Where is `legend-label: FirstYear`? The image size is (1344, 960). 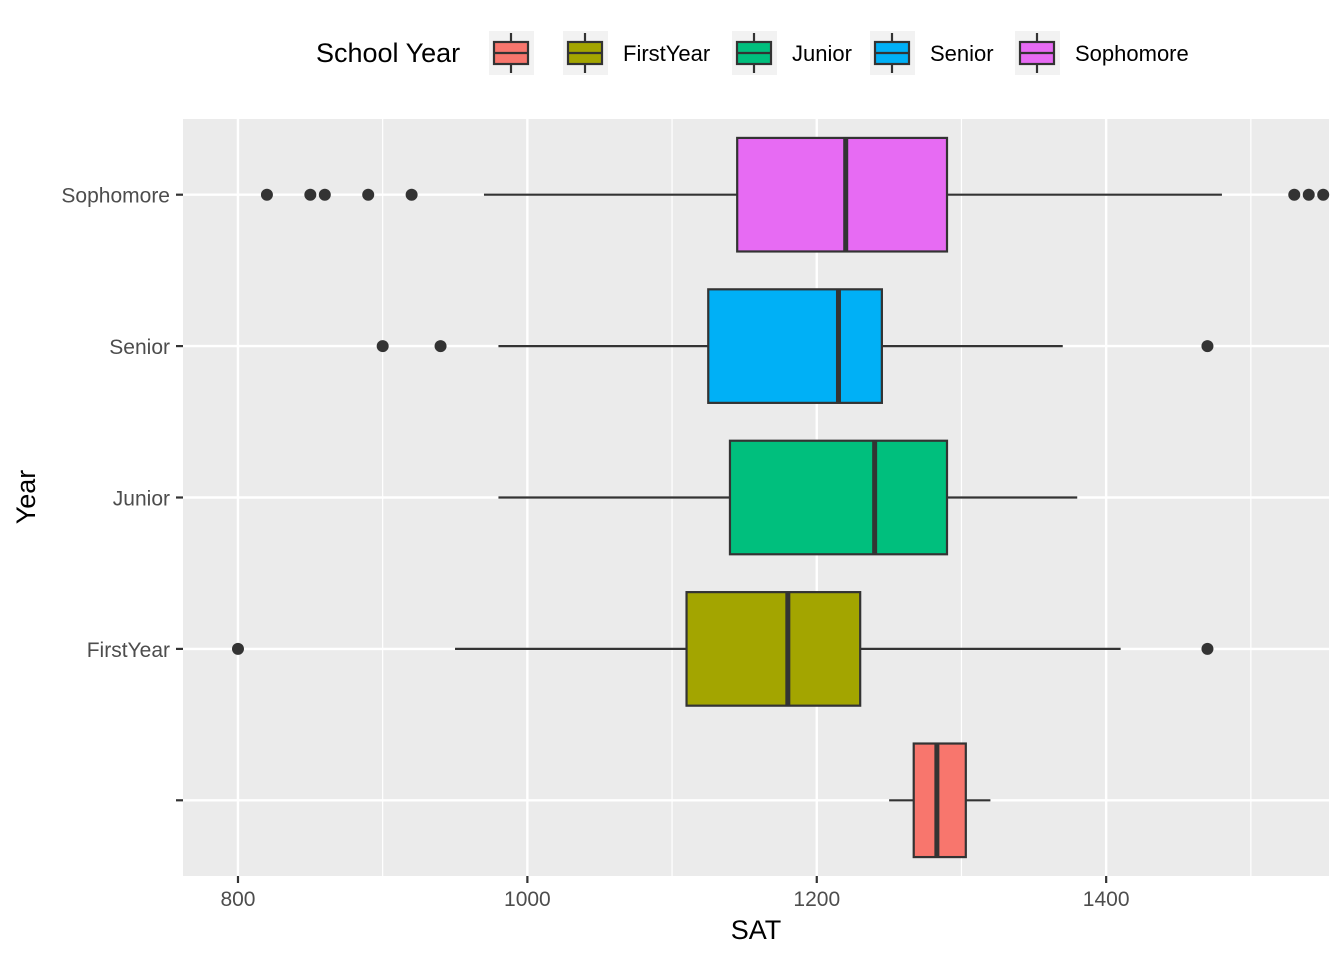 legend-label: FirstYear is located at coordinates (666, 53).